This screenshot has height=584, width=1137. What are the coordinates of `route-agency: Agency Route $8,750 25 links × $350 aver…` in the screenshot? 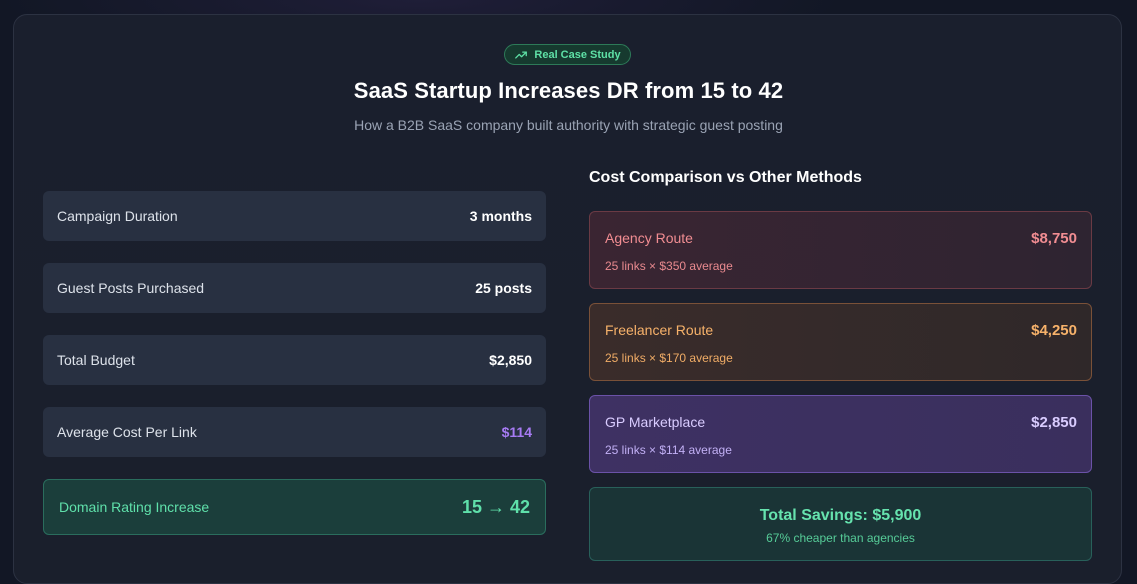 It's located at (840, 250).